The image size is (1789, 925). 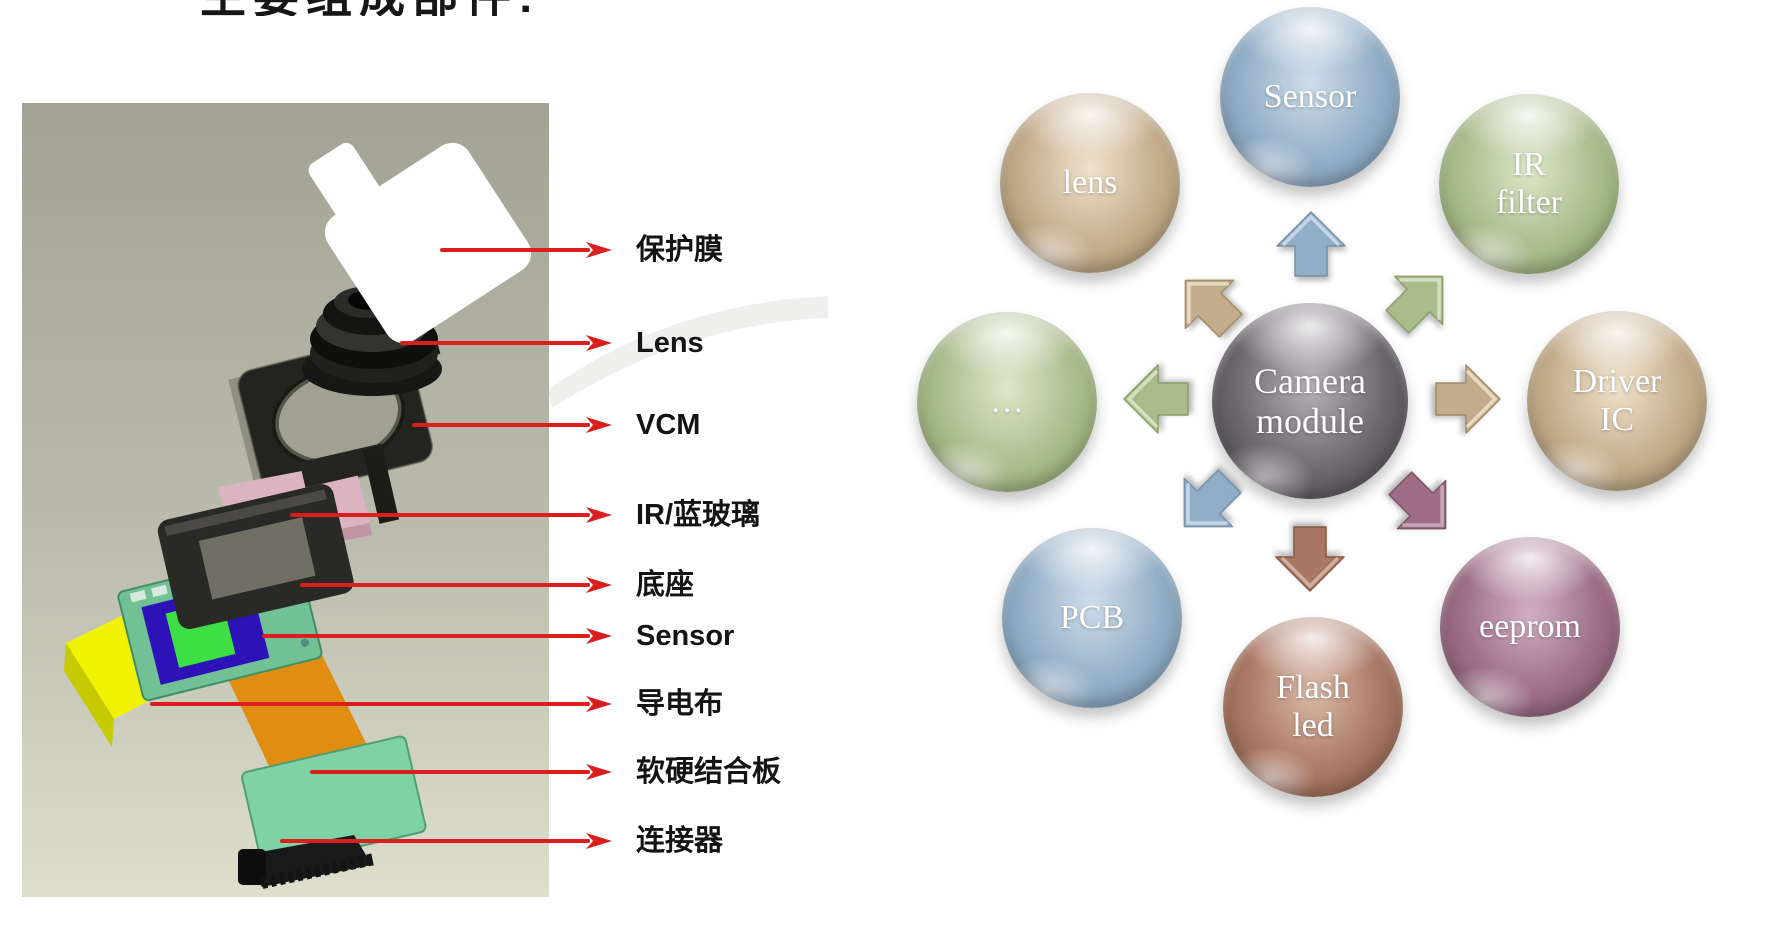 I want to click on callout-label: Sensor, so click(x=685, y=636).